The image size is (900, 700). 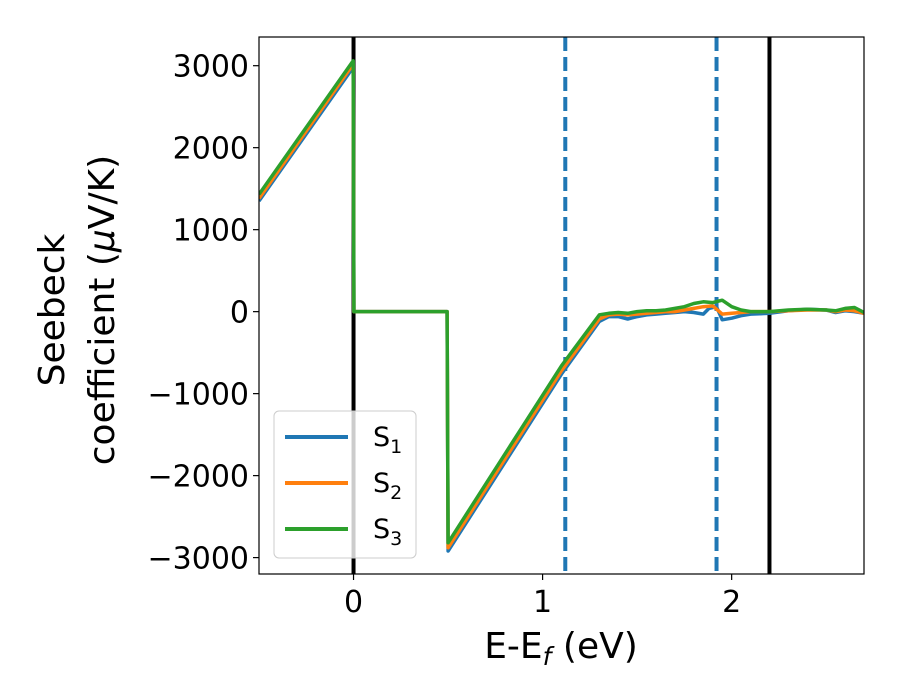 I want to click on x-axis-title-unit: (eV), so click(x=594, y=646).